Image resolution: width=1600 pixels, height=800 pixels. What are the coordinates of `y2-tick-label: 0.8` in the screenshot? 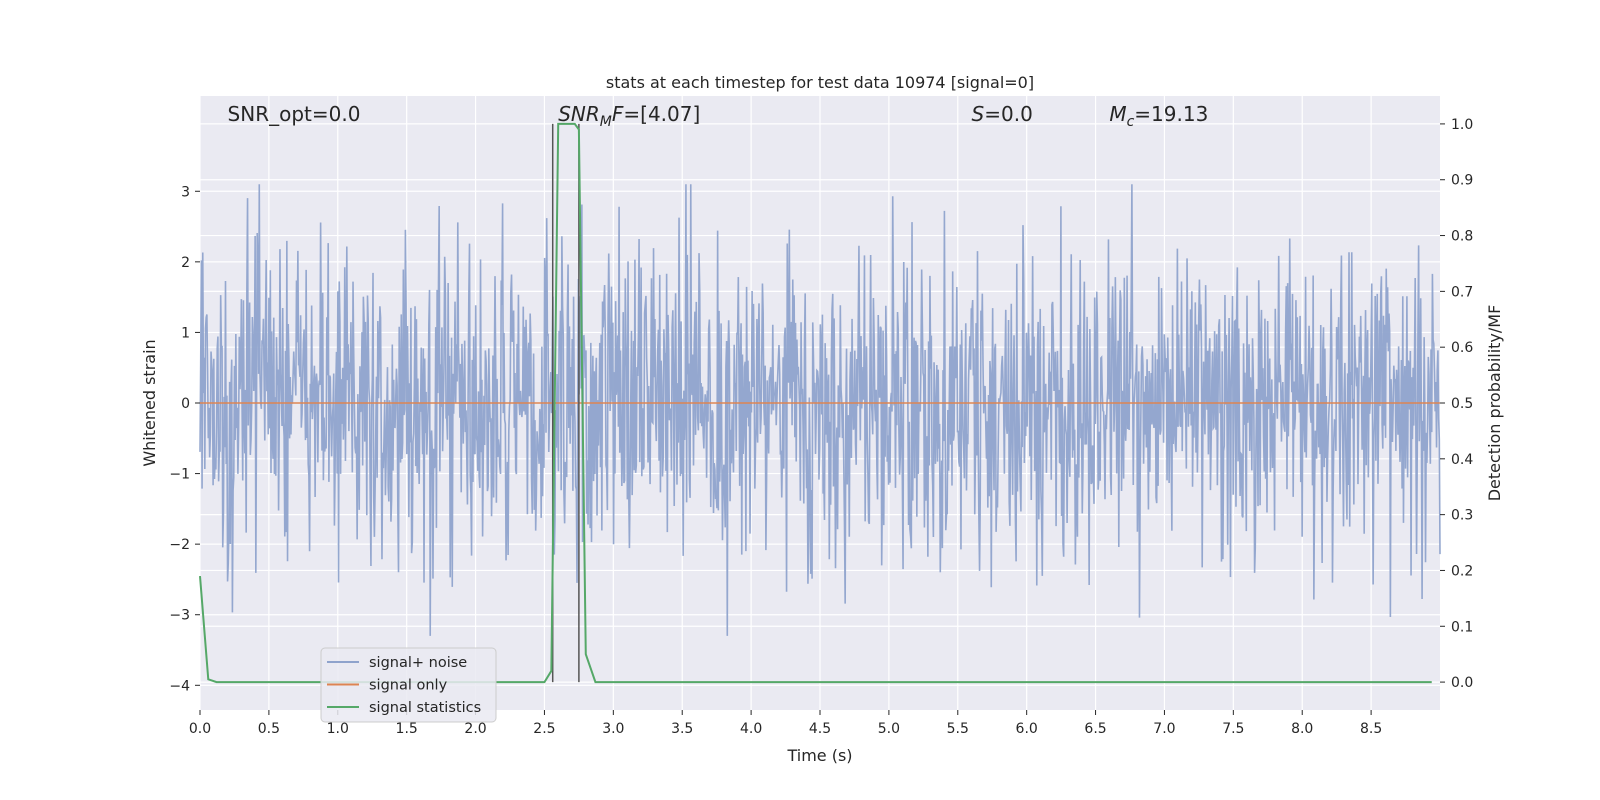 It's located at (1462, 237).